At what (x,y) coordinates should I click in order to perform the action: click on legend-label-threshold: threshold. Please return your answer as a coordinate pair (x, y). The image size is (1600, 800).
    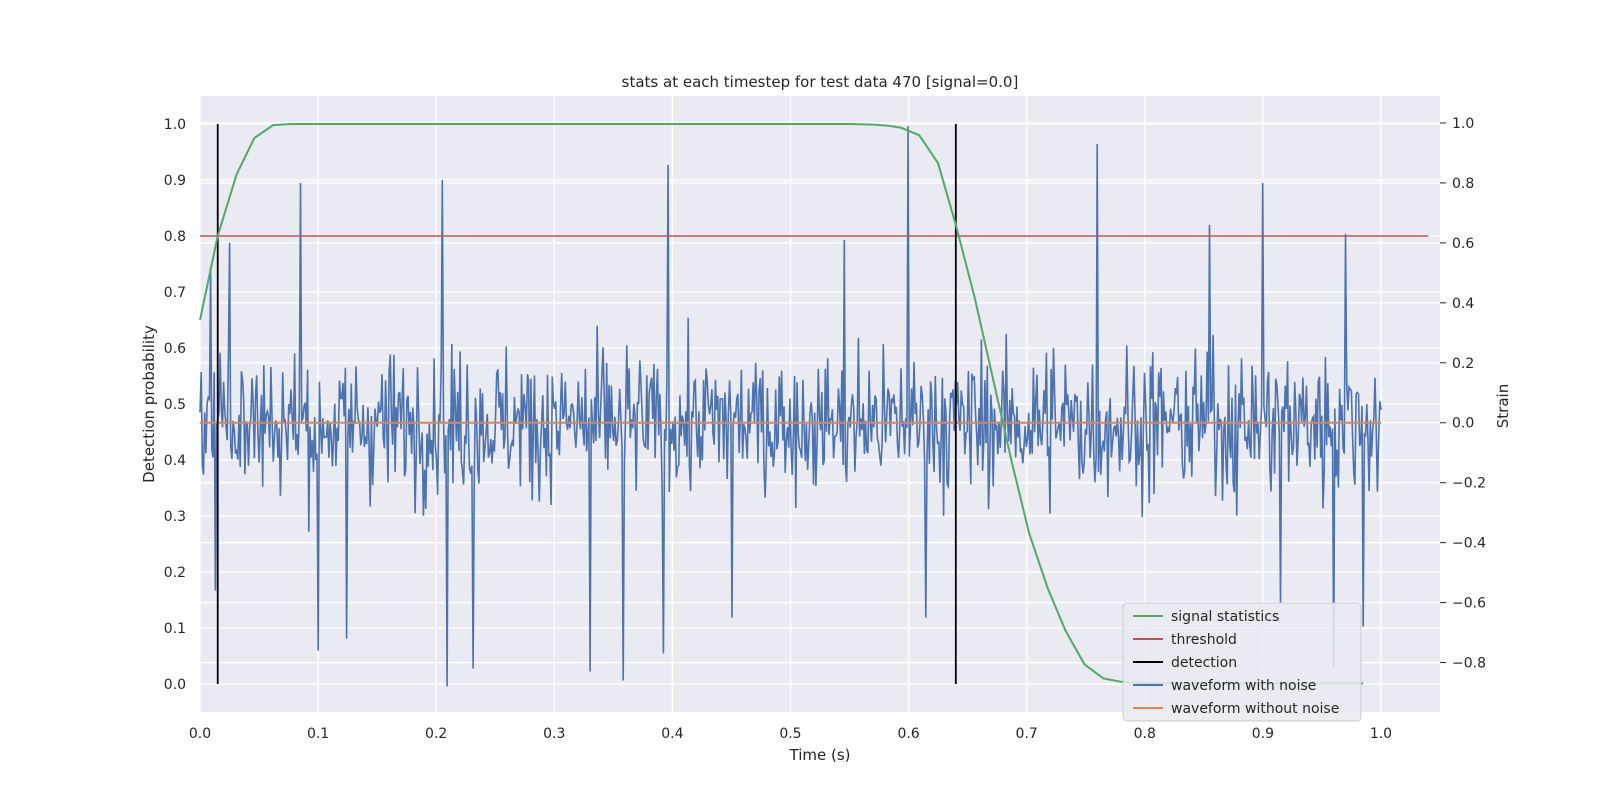
    Looking at the image, I should click on (1204, 640).